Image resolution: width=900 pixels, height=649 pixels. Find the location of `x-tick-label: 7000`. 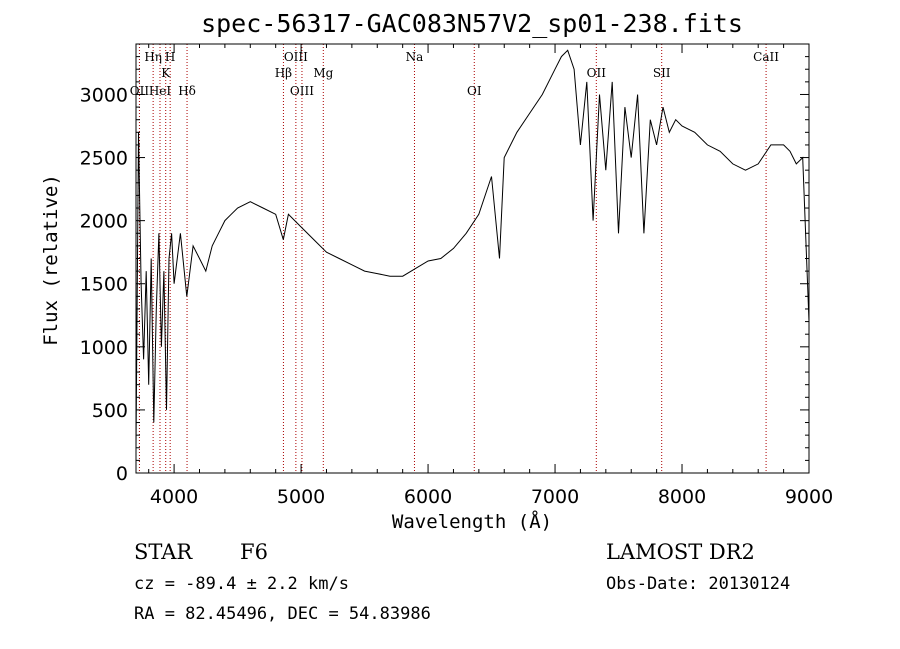

x-tick-label: 7000 is located at coordinates (555, 497).